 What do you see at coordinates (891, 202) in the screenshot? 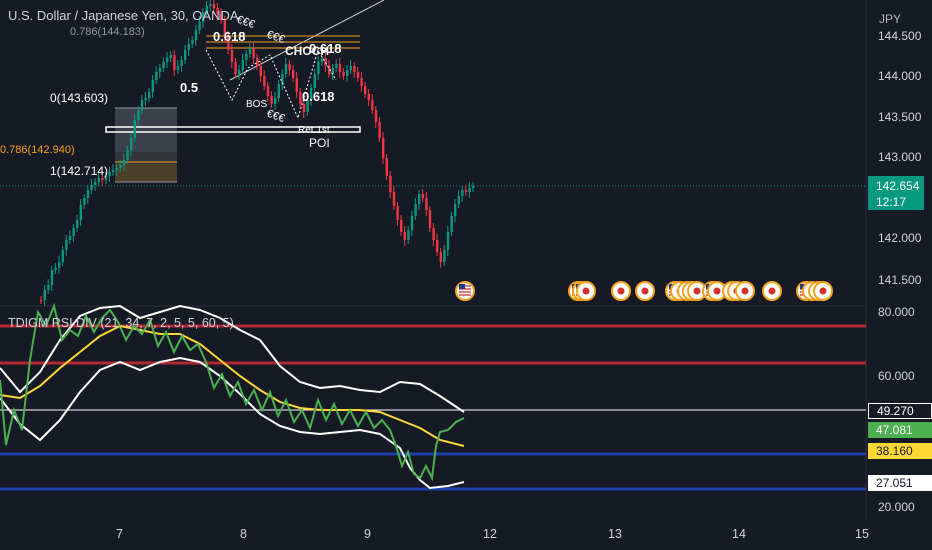
I see `bar-countdown: 12:17` at bounding box center [891, 202].